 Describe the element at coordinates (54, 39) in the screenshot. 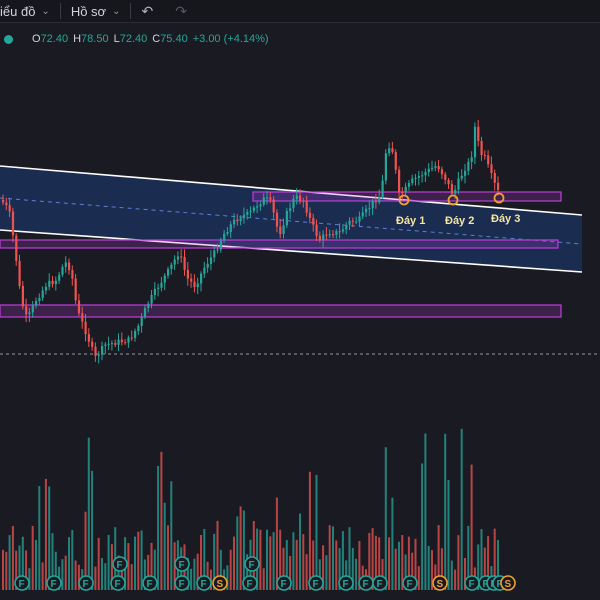

I see `open-value: 72.40` at that location.